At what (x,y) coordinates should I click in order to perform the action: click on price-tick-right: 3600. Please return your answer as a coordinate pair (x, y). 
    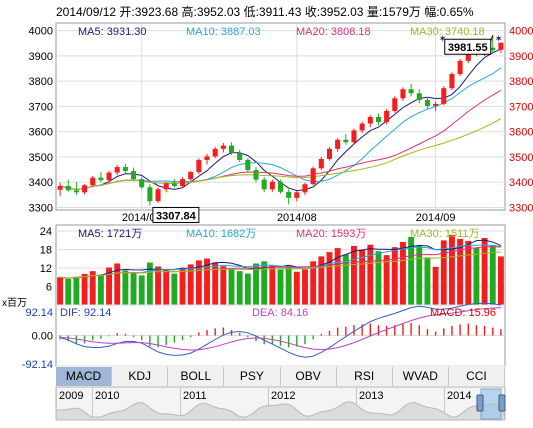
    Looking at the image, I should click on (521, 133).